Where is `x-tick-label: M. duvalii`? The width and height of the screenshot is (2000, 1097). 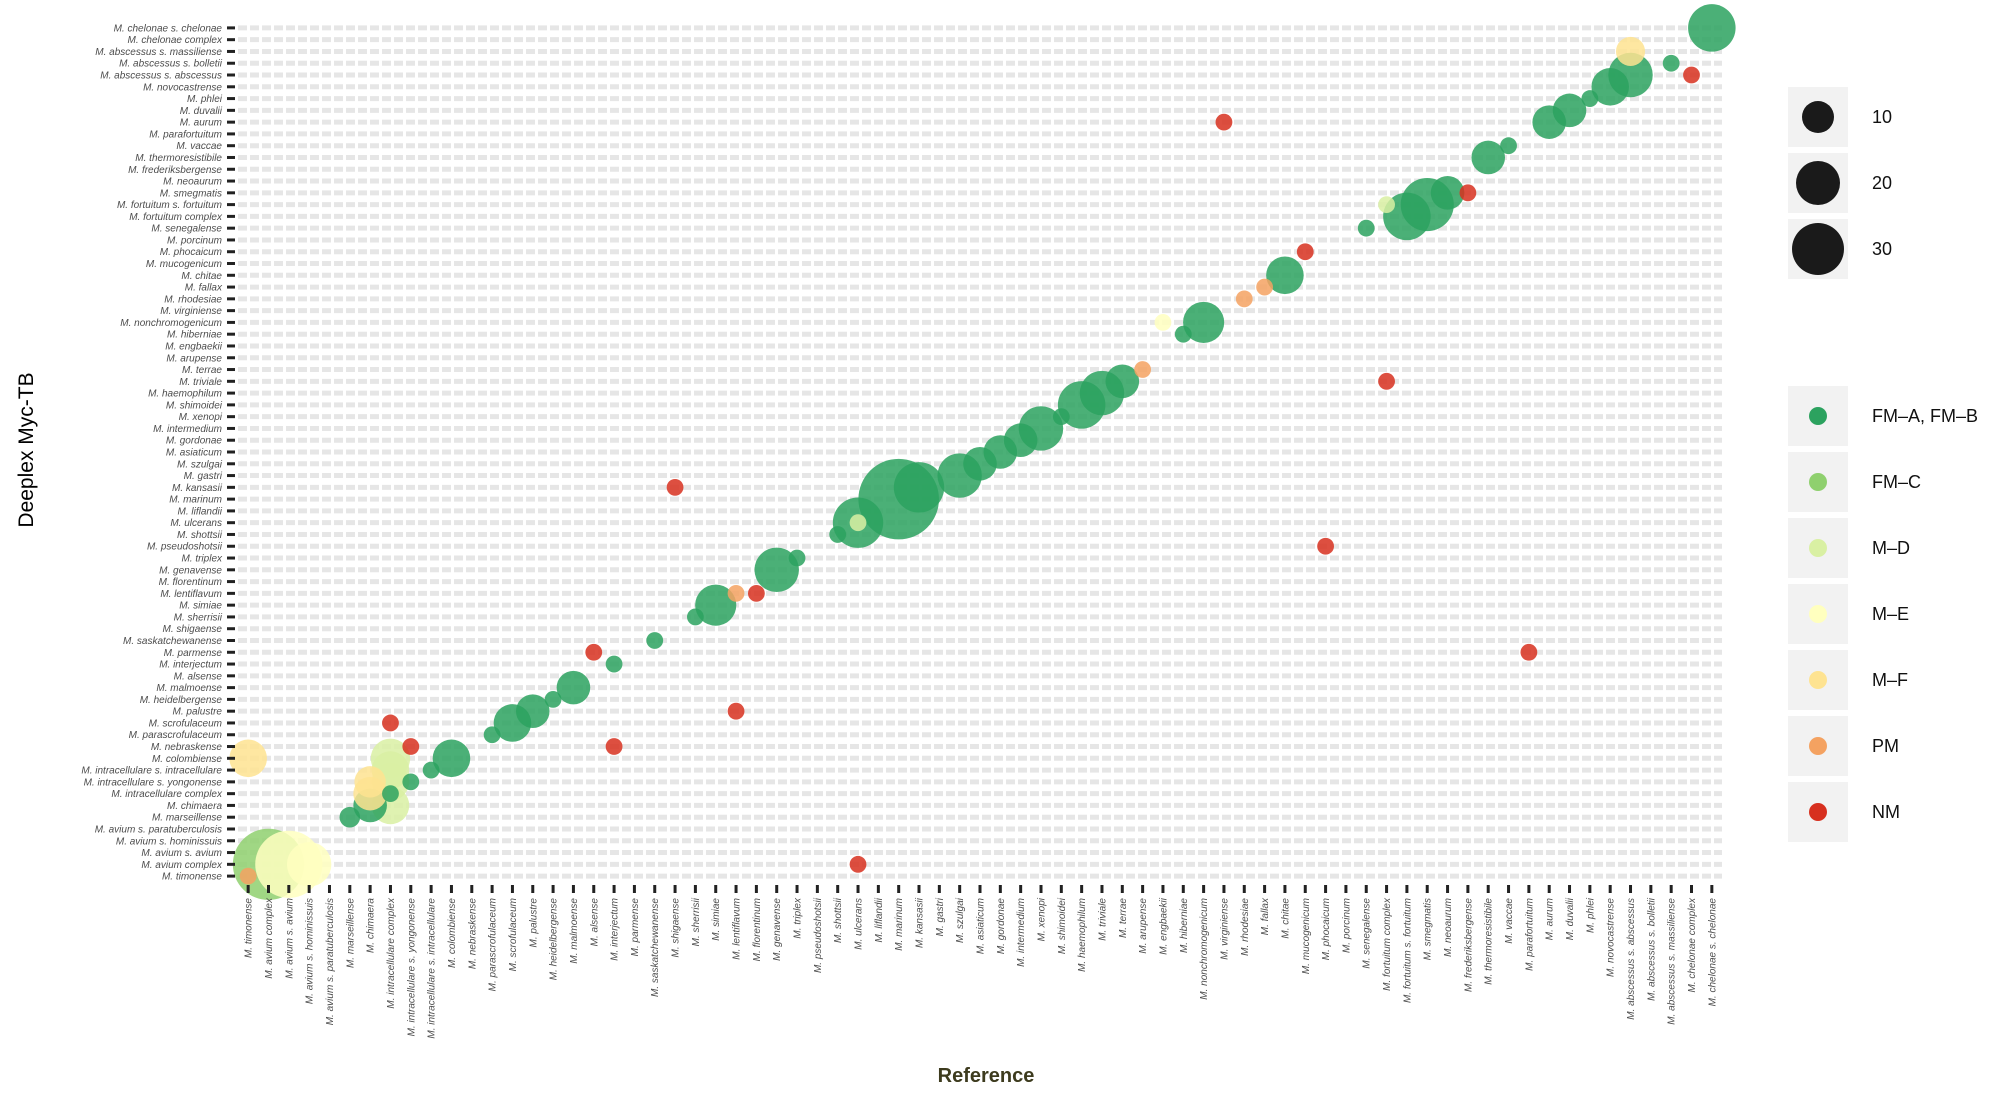
x-tick-label: M. duvalii is located at coordinates (1570, 918).